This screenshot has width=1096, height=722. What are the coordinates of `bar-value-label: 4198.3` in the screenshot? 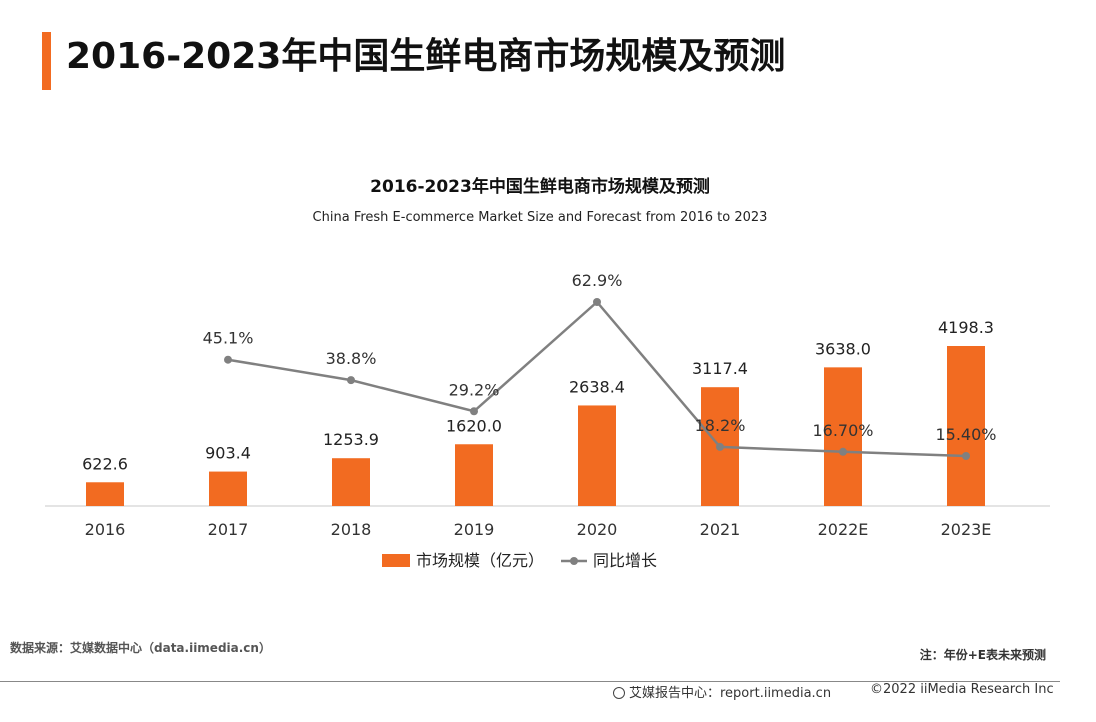 It's located at (966, 327).